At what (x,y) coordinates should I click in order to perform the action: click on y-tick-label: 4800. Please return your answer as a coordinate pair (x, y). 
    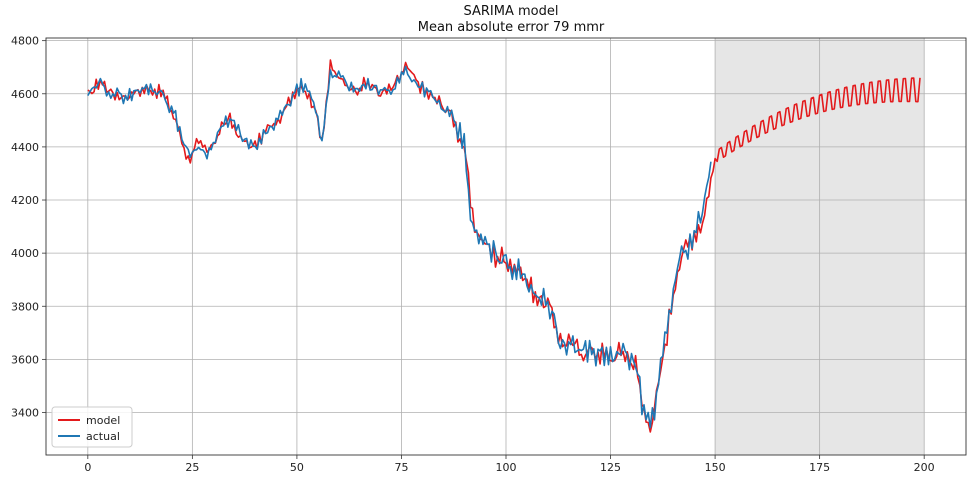
    Looking at the image, I should click on (25, 41).